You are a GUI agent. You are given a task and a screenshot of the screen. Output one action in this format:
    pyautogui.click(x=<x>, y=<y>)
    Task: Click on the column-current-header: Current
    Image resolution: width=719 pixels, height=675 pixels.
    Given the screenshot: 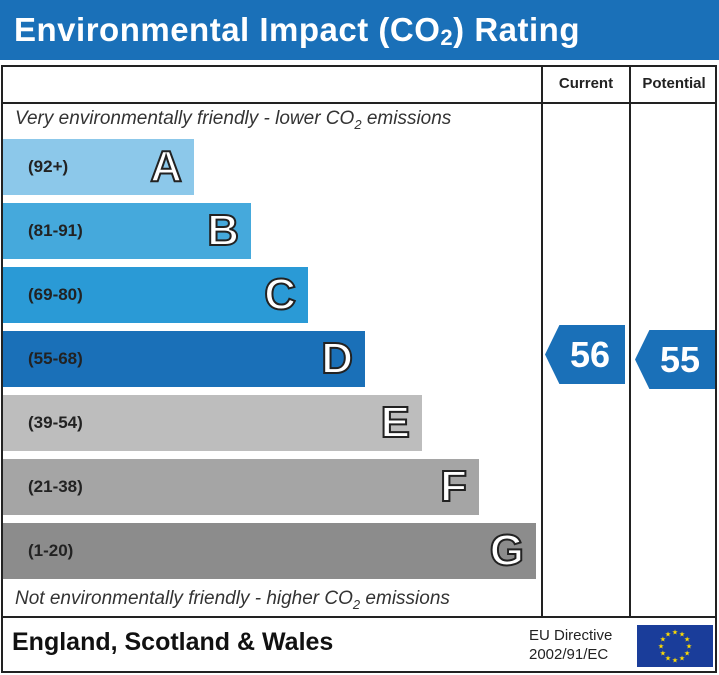 What is the action you would take?
    pyautogui.click(x=586, y=83)
    